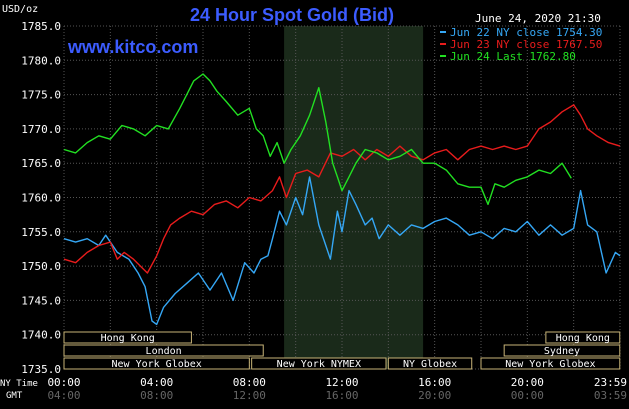  Describe the element at coordinates (249, 395) in the screenshot. I see `x-tick-label-gmt: 12:00` at that location.